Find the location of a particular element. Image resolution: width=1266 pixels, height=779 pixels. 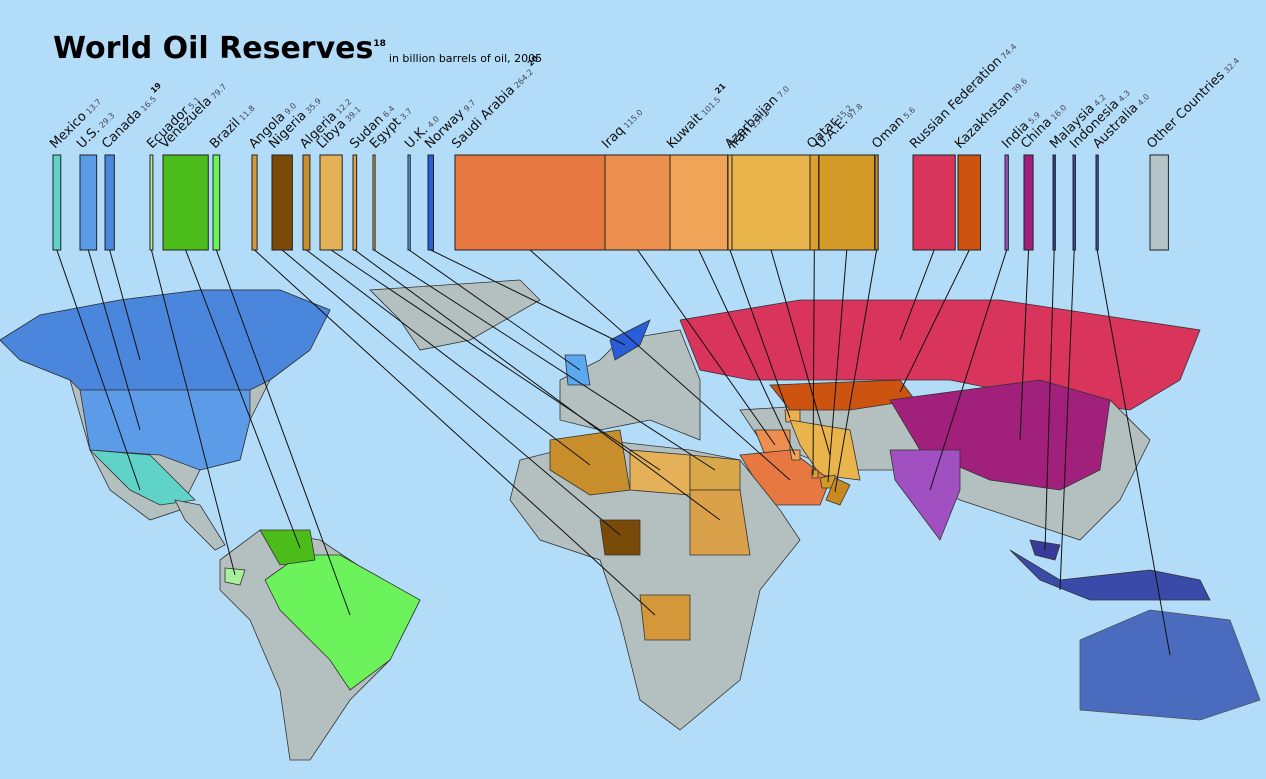

kazakhstan-shape is located at coordinates (842, 395).